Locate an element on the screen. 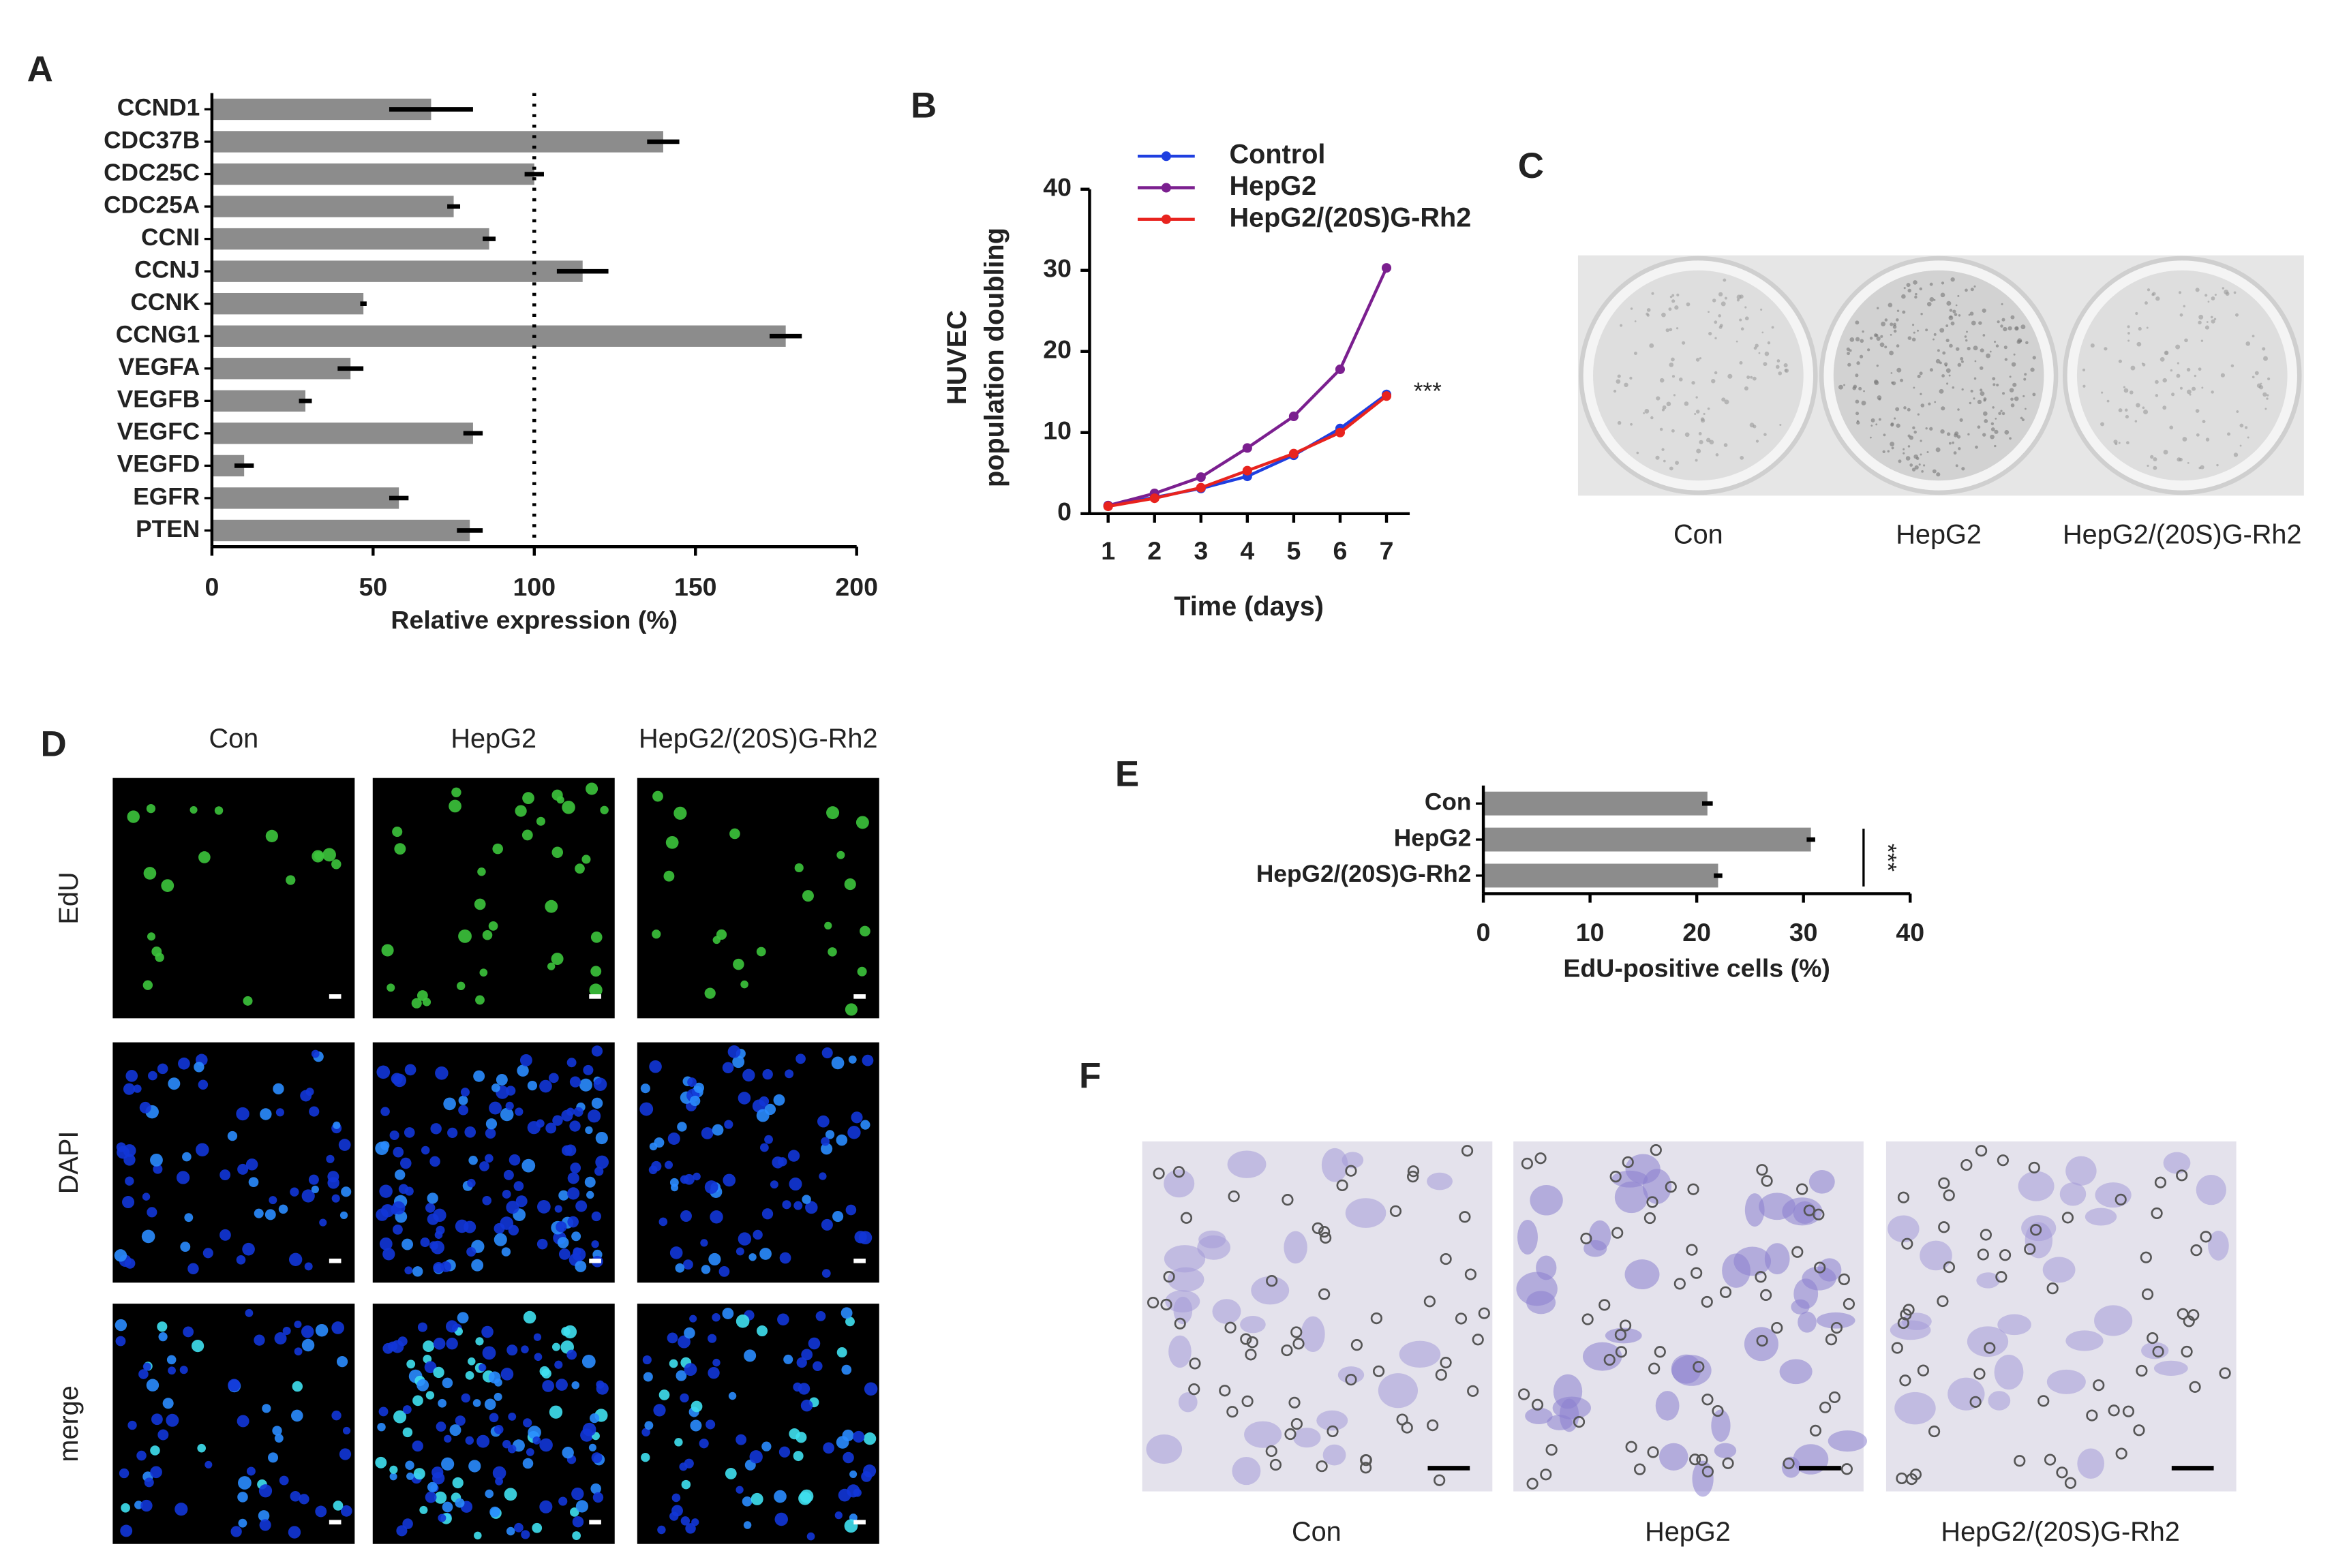  x-tick-label: 3 is located at coordinates (1201, 551).